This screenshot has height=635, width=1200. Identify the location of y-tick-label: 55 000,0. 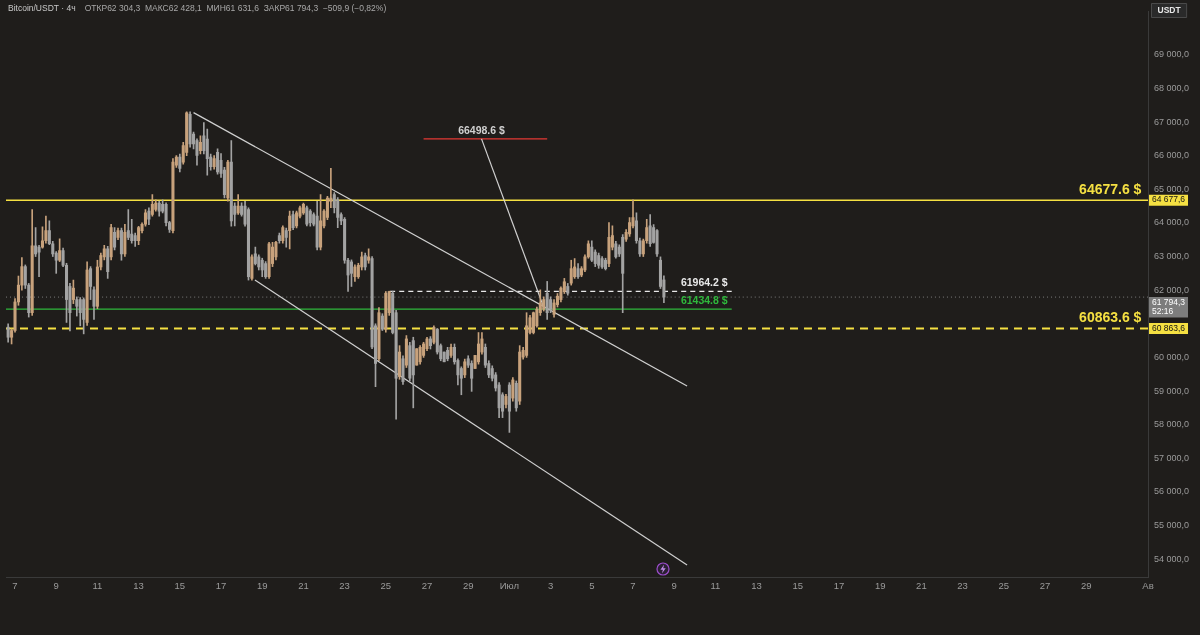
(1172, 525).